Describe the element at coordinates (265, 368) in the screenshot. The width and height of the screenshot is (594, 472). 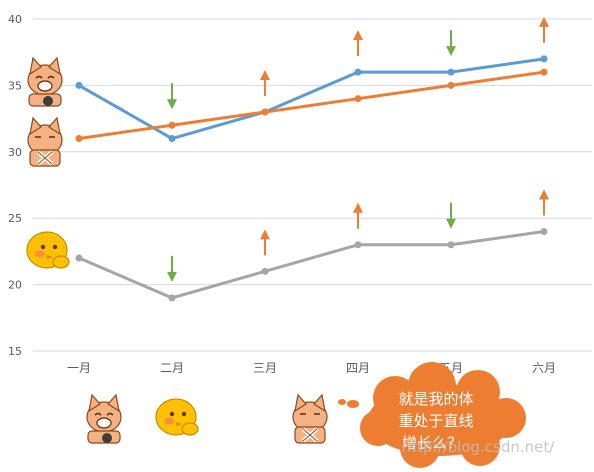
I see `x-tick-label: 三月` at that location.